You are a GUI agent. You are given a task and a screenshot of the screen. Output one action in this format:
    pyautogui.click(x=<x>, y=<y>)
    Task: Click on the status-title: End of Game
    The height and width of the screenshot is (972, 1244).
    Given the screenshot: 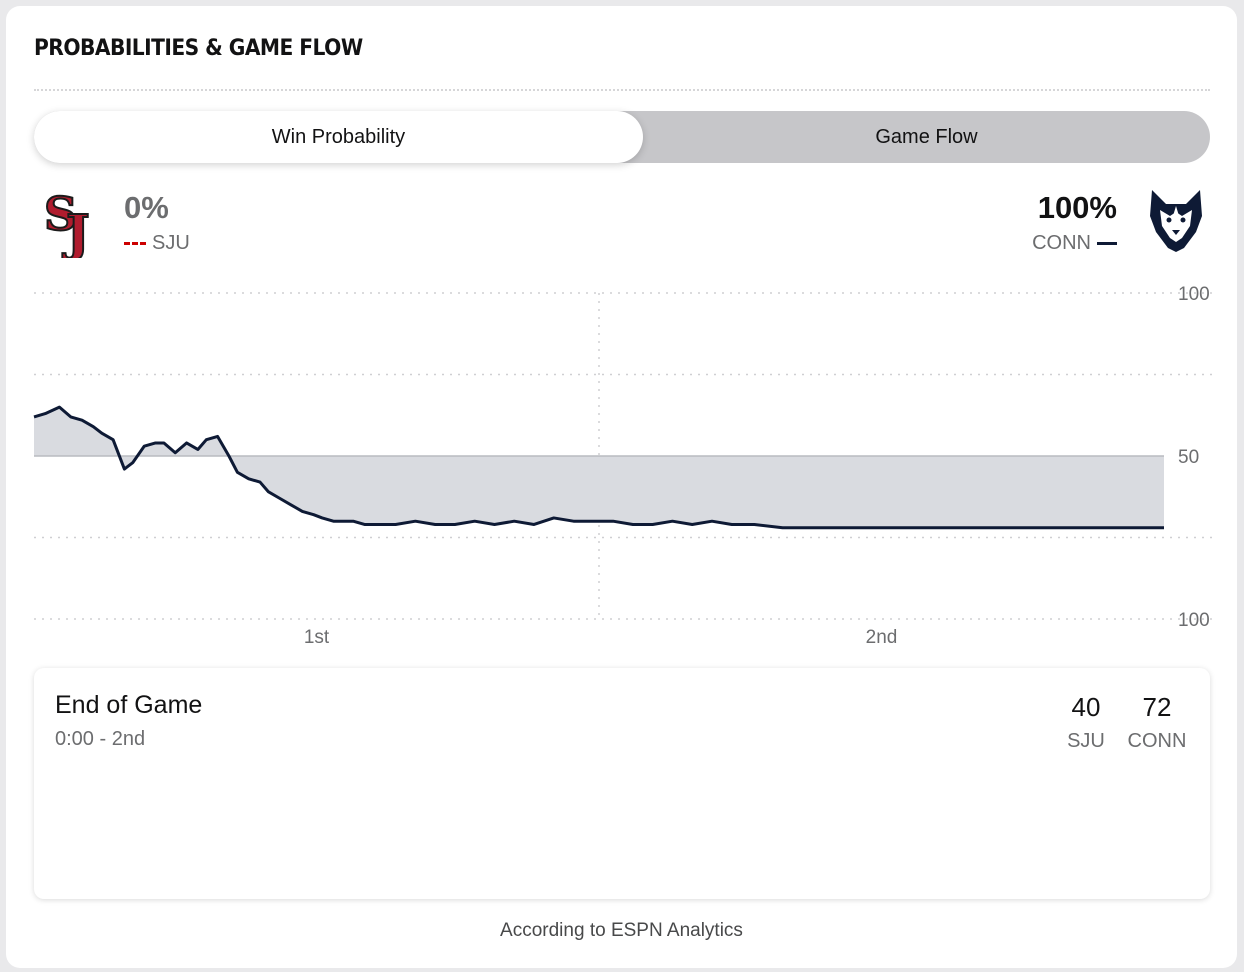 What is the action you would take?
    pyautogui.click(x=129, y=705)
    